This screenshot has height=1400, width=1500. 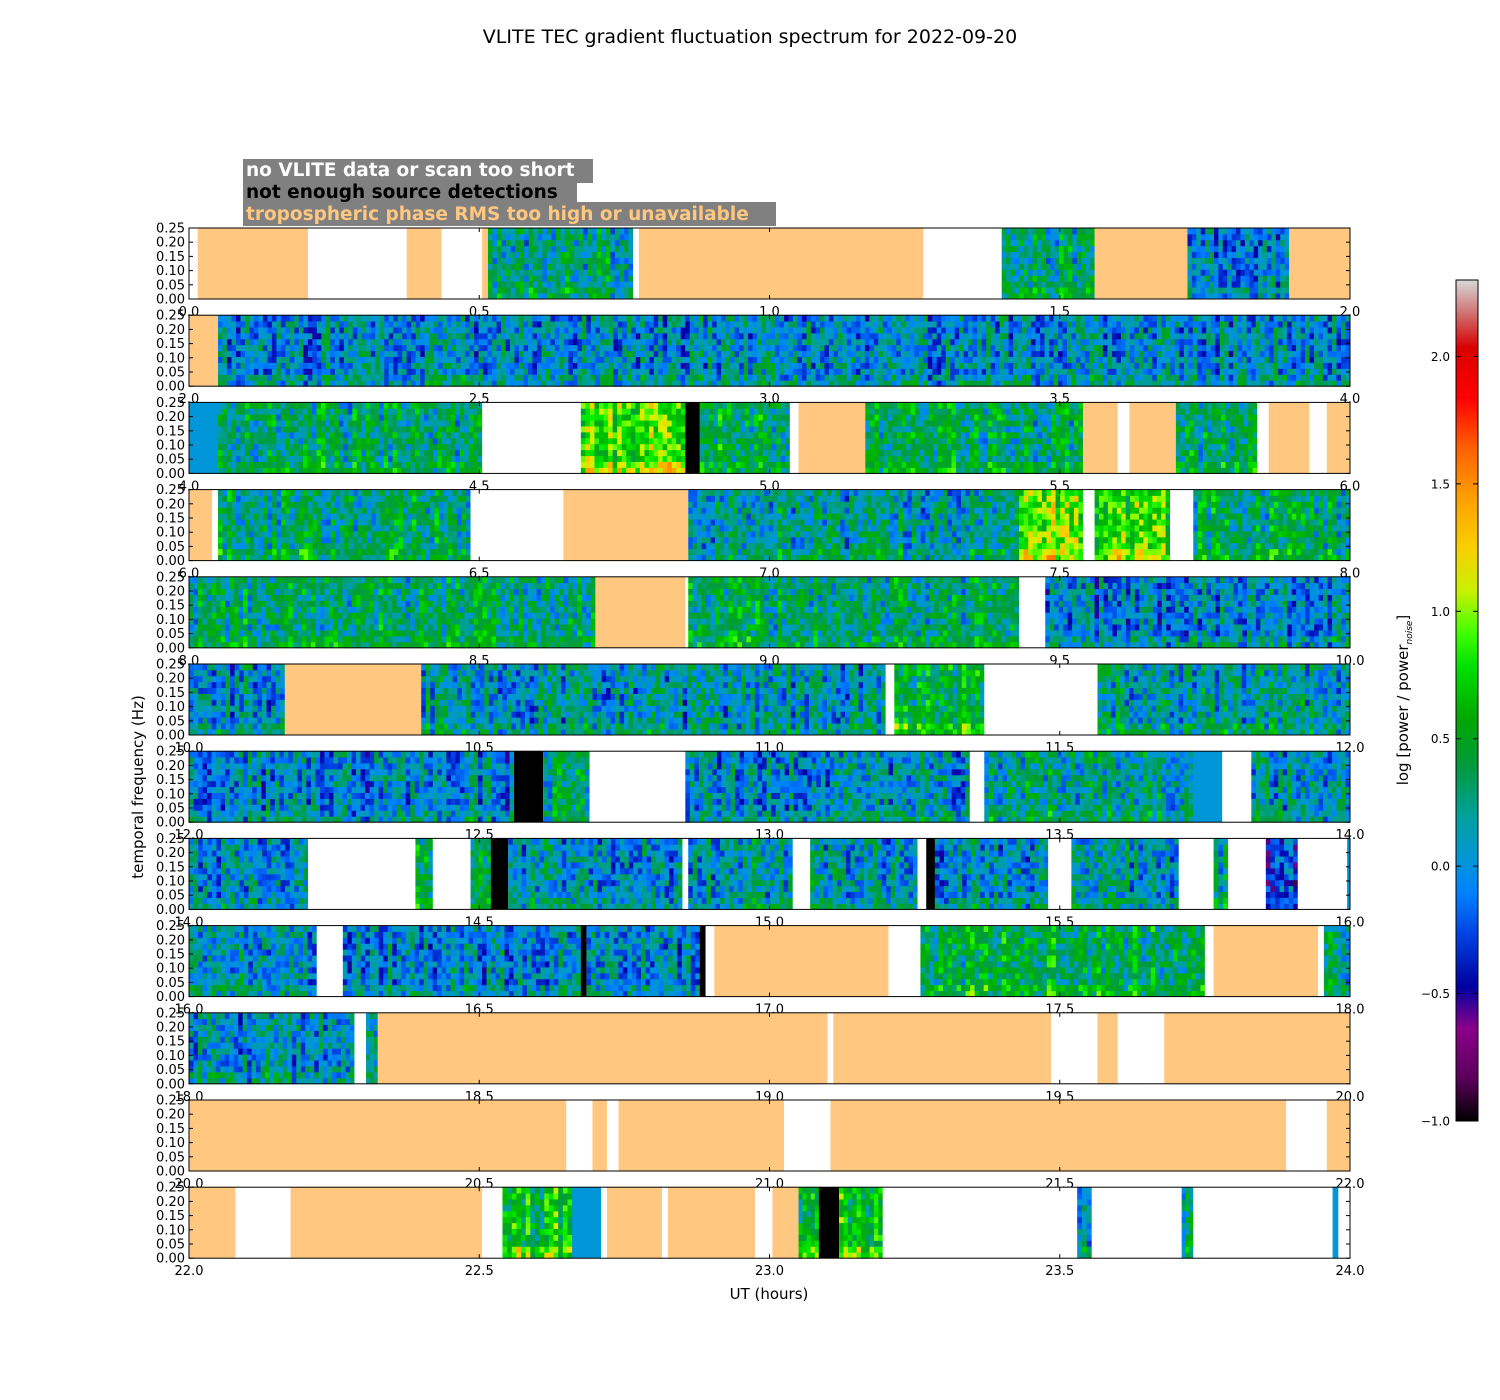 What do you see at coordinates (1141, 263) in the screenshot?
I see `tropo-rms-segment` at bounding box center [1141, 263].